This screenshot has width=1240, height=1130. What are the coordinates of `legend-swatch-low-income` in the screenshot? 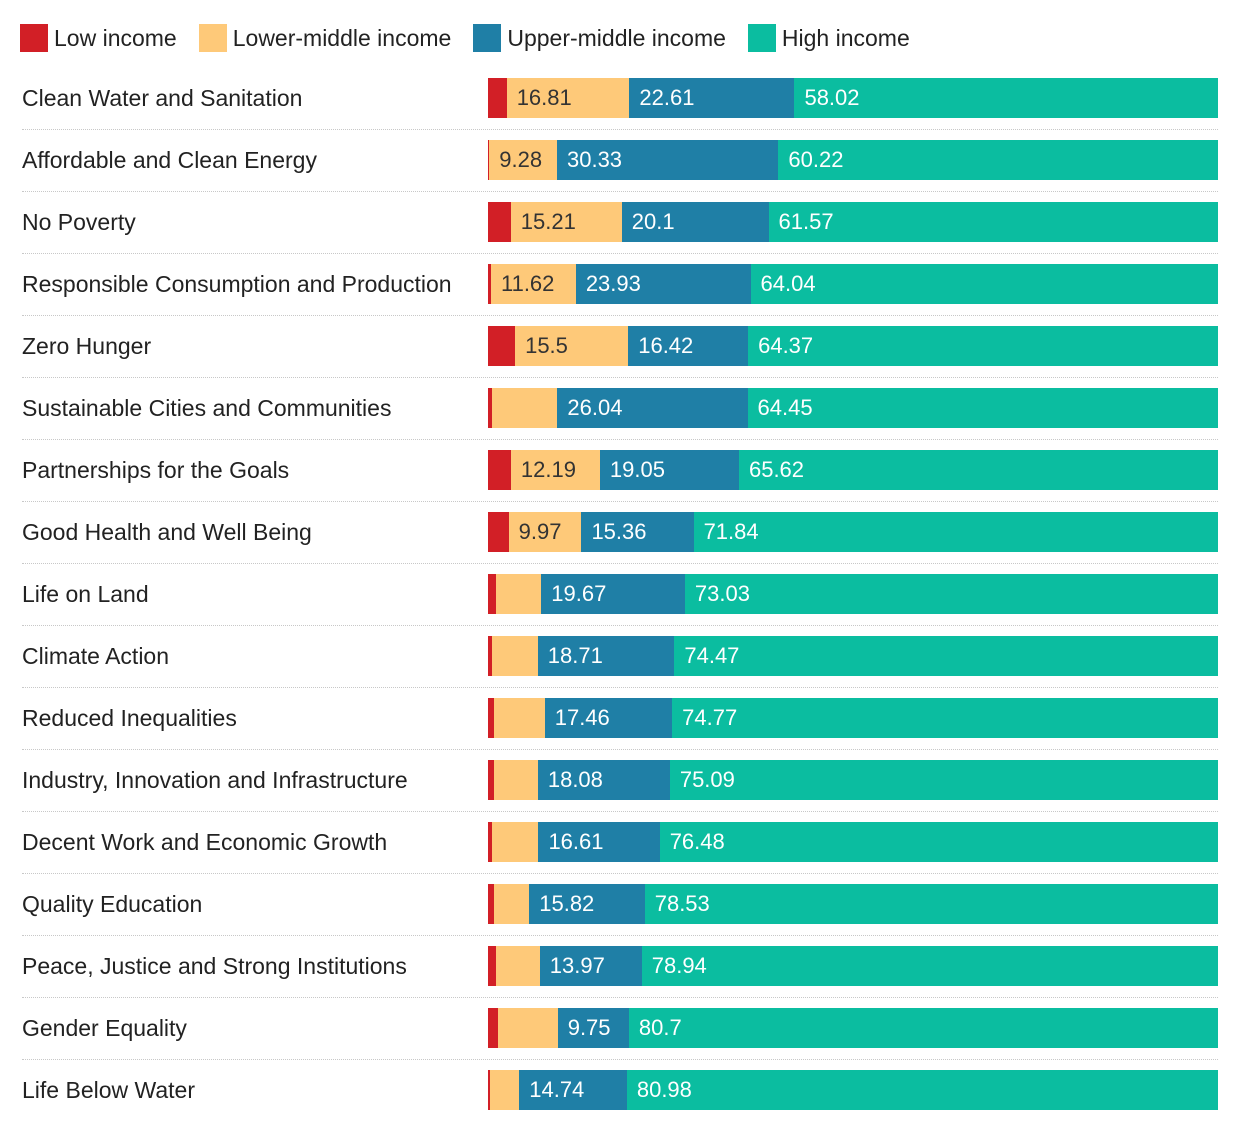 It's located at (34, 38).